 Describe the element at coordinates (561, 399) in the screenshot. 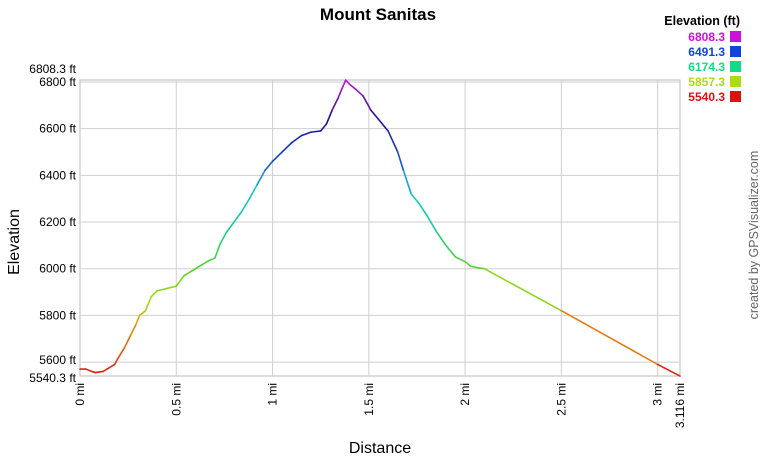

I see `x-tick-label: 2.5 mi` at that location.